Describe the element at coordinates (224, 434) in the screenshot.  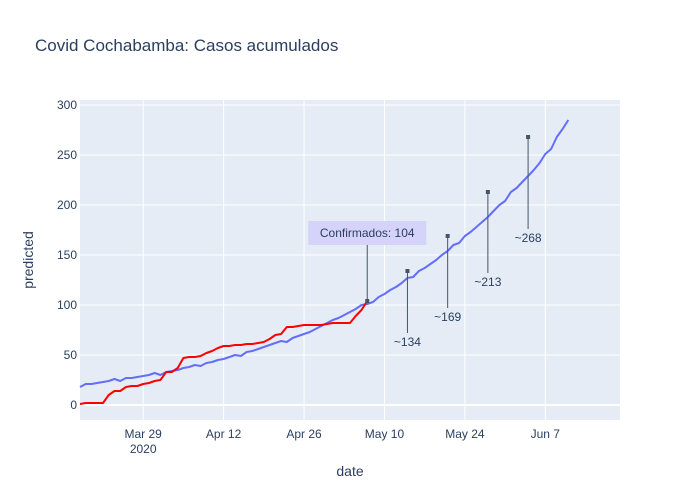
I see `x-tick-label: Apr 12` at that location.